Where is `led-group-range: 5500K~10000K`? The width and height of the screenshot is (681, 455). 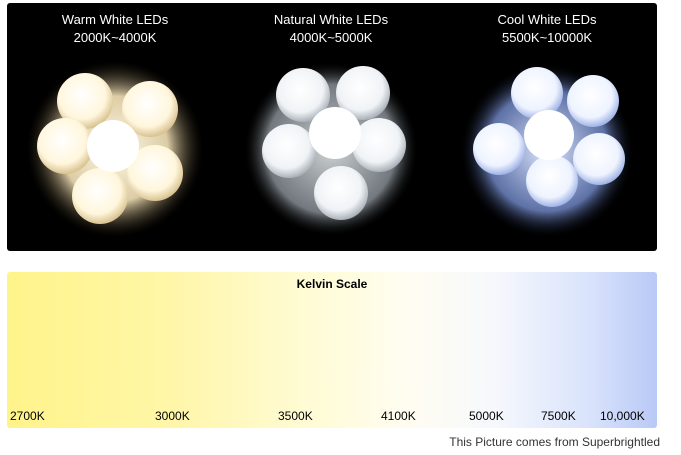
led-group-range: 5500K~10000K is located at coordinates (546, 37).